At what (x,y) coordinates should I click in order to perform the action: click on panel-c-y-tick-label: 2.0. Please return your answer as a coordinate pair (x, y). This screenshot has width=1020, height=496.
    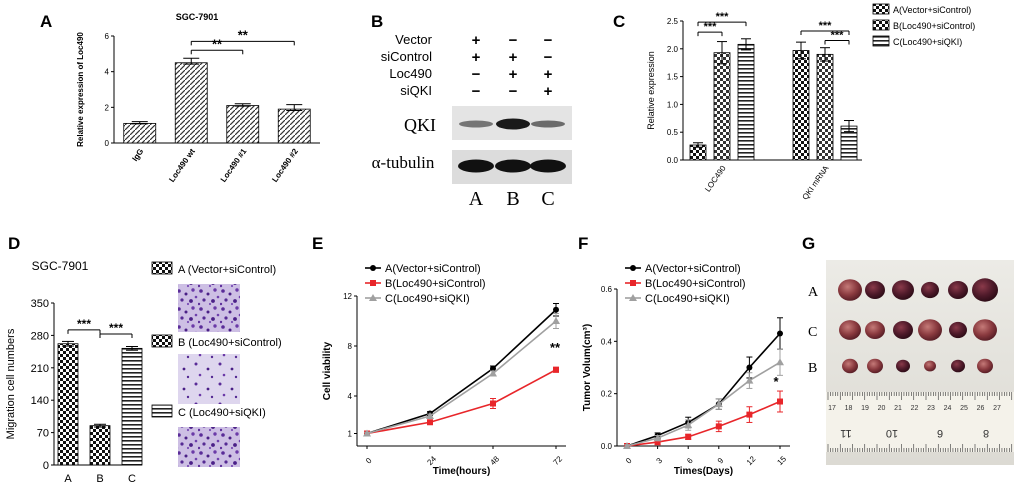
    Looking at the image, I should click on (673, 49).